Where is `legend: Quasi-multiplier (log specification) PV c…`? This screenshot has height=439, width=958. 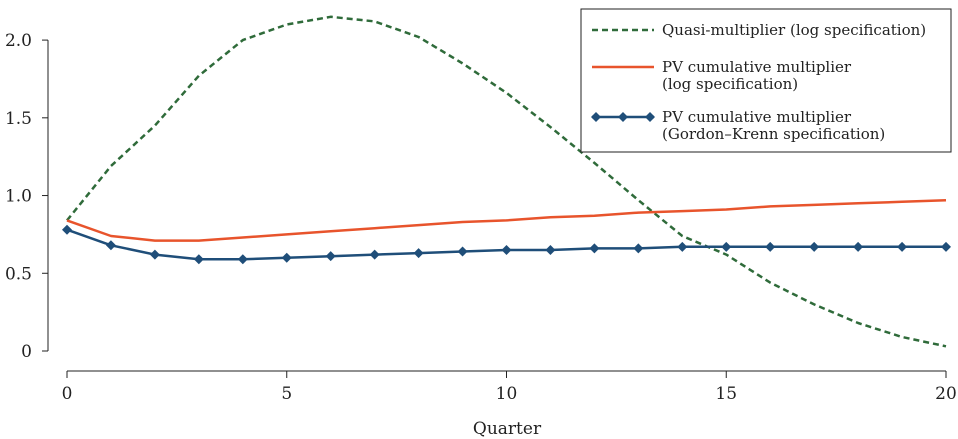
legend: Quasi-multiplier (log specification) PV c… is located at coordinates (766, 80).